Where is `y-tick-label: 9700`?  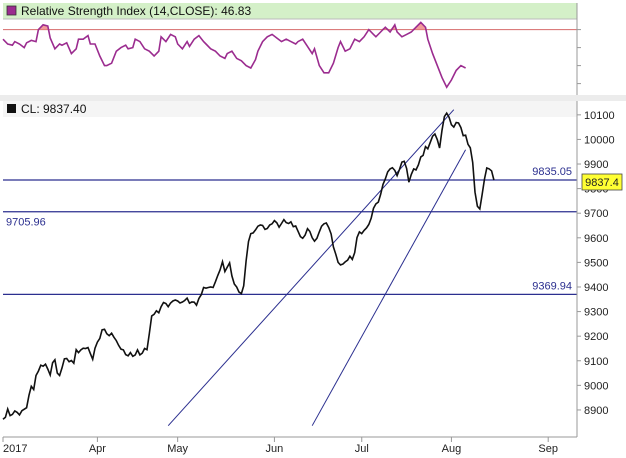
y-tick-label: 9700 is located at coordinates (596, 214).